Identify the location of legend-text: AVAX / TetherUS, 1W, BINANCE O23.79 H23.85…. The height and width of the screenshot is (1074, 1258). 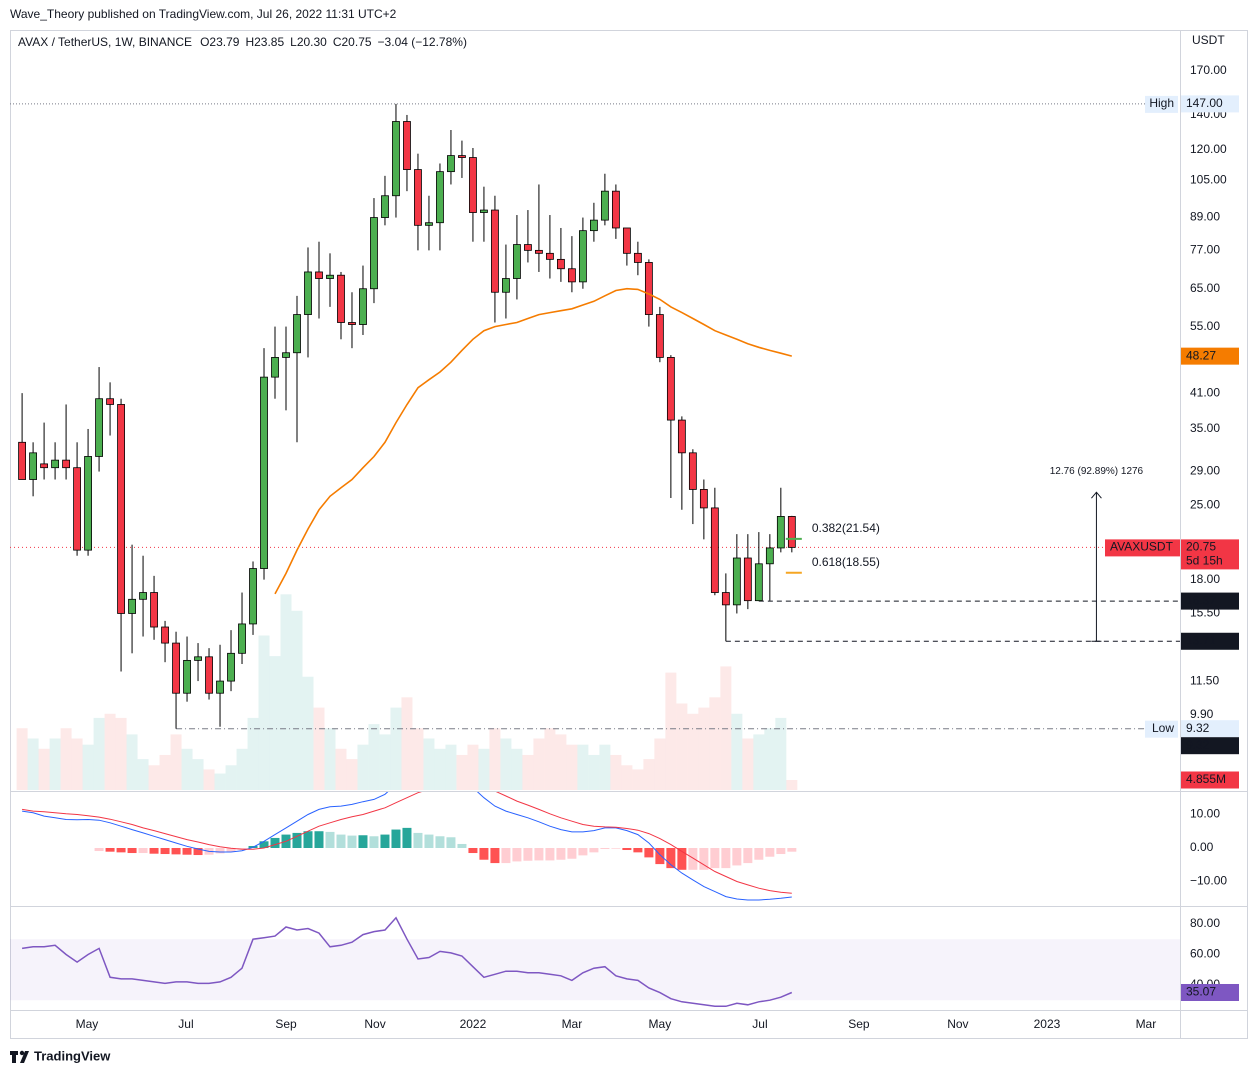
(242, 42).